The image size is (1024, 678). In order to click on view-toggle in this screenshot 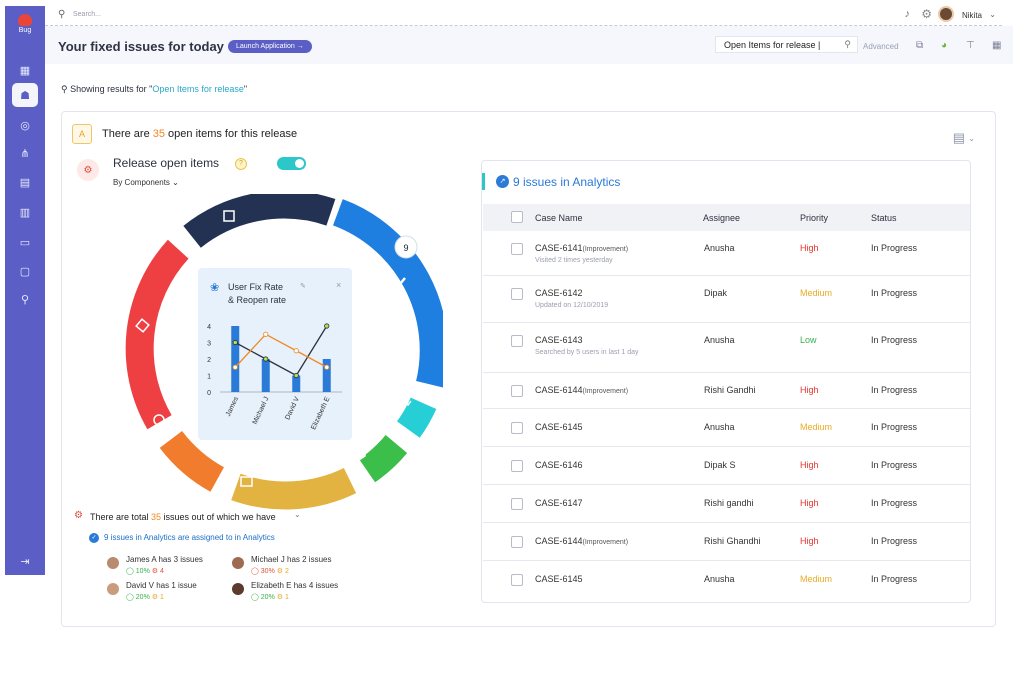, I will do `click(291, 163)`.